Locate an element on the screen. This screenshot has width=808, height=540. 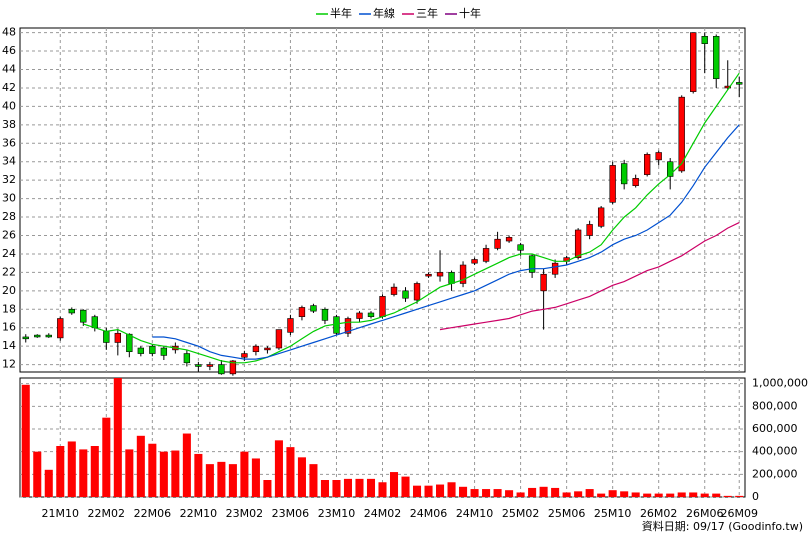
y-tick-label: 46 is located at coordinates (9, 50).